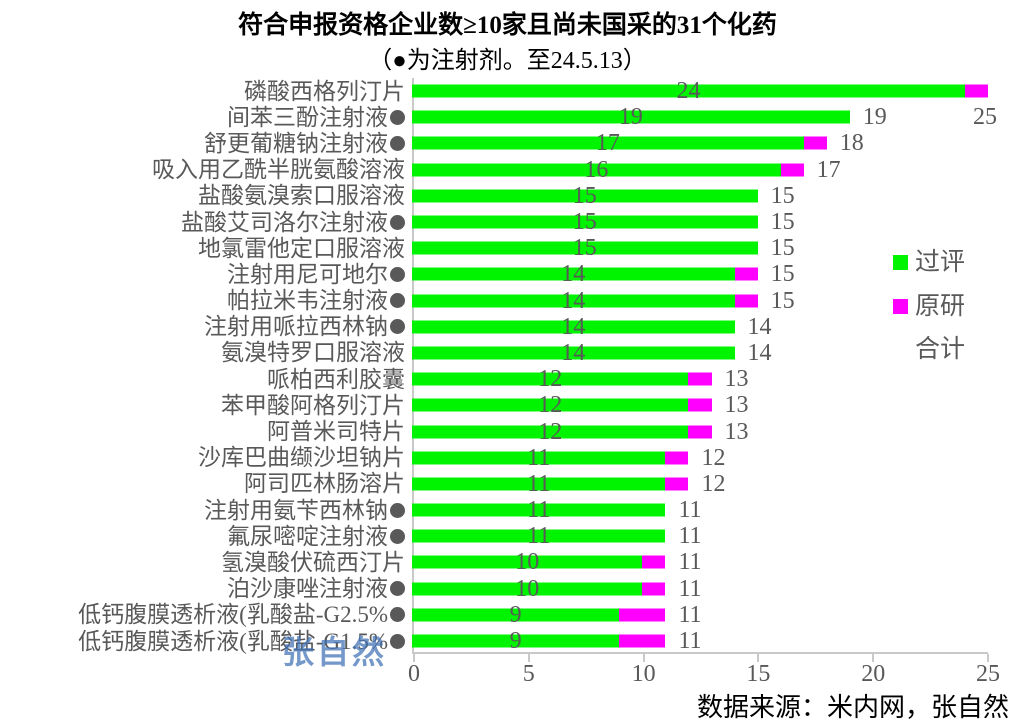 The height and width of the screenshot is (727, 1015). I want to click on chart-row: 帕拉米韦注射液 14 15, so click(494, 301).